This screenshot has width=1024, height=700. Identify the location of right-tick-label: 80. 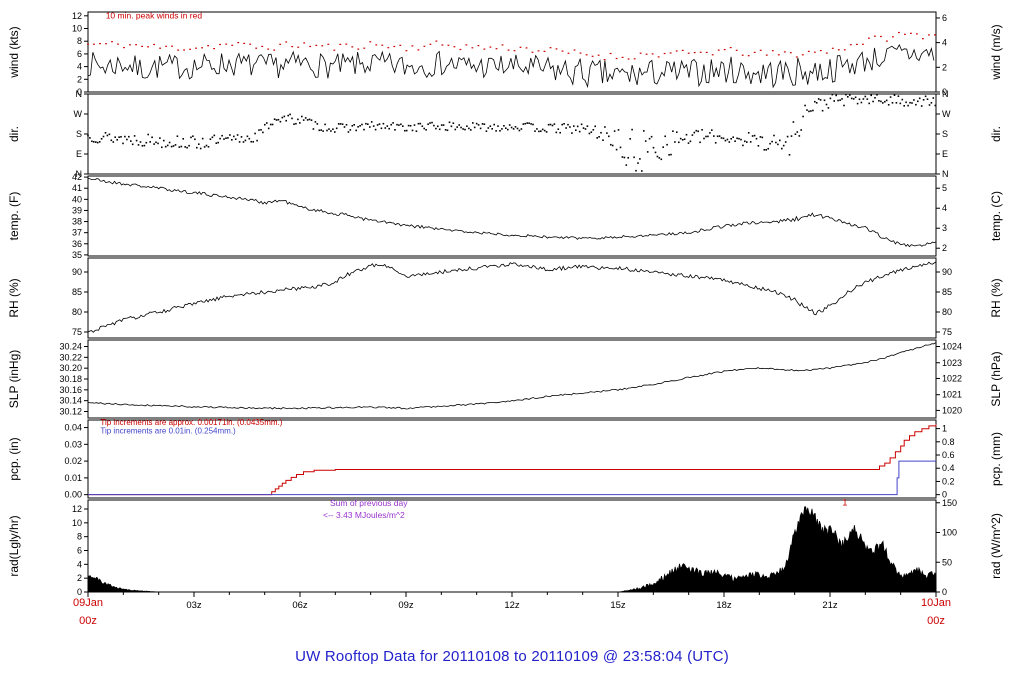
(947, 312).